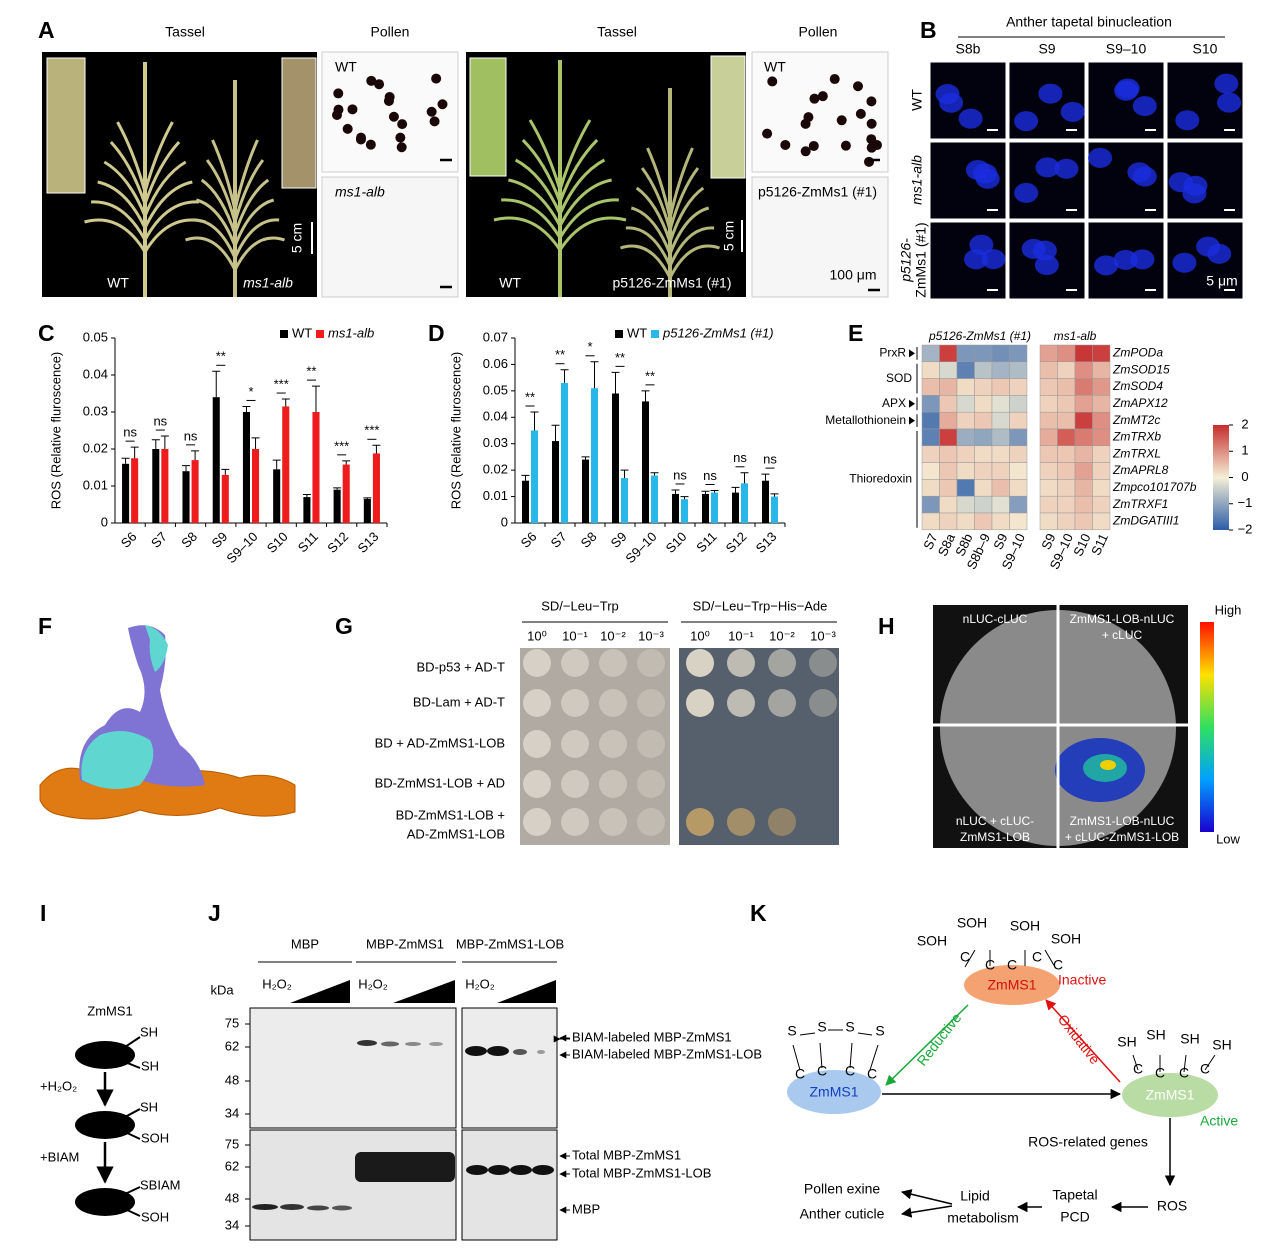 The width and height of the screenshot is (1269, 1250). I want to click on y-tick-label: 0.06, so click(495, 363).